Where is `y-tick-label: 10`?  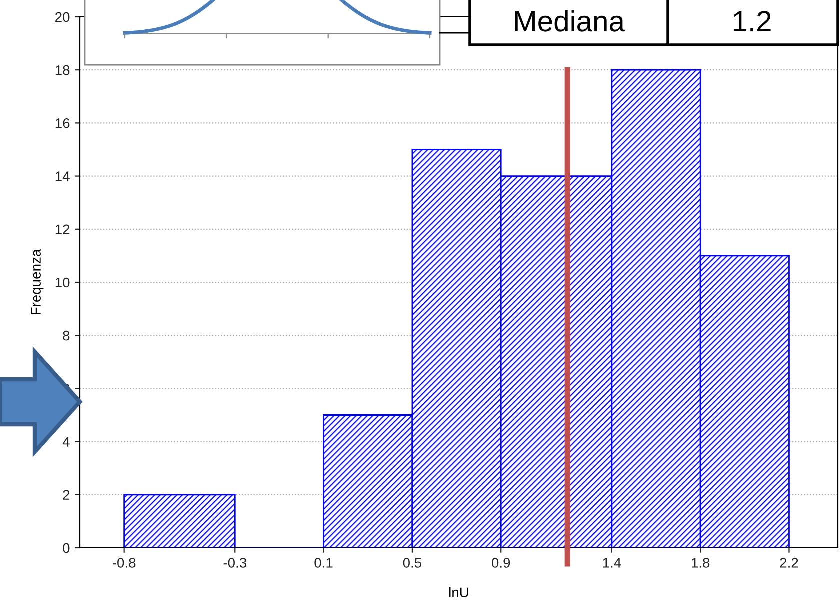 y-tick-label: 10 is located at coordinates (63, 283).